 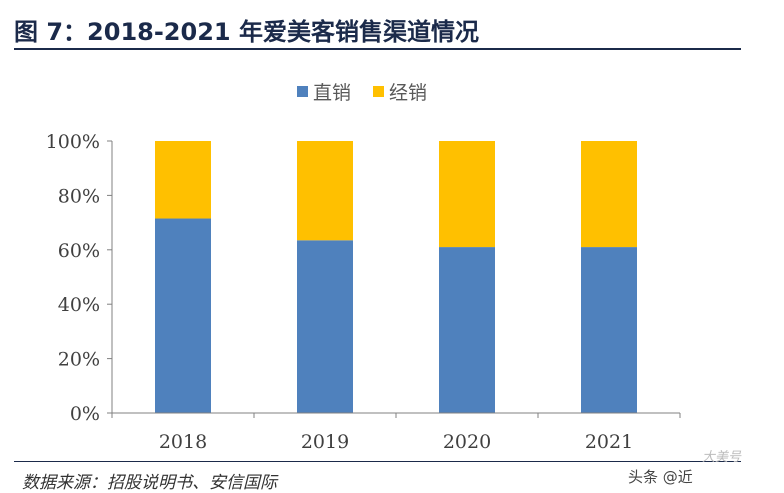 What do you see at coordinates (377, 49) in the screenshot?
I see `title-underline` at bounding box center [377, 49].